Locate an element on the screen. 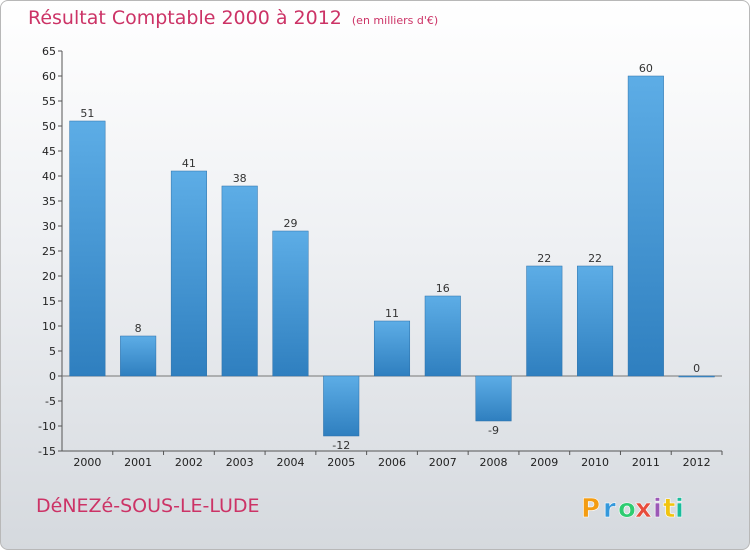  x-tick-label-2011: 2011 is located at coordinates (646, 462).